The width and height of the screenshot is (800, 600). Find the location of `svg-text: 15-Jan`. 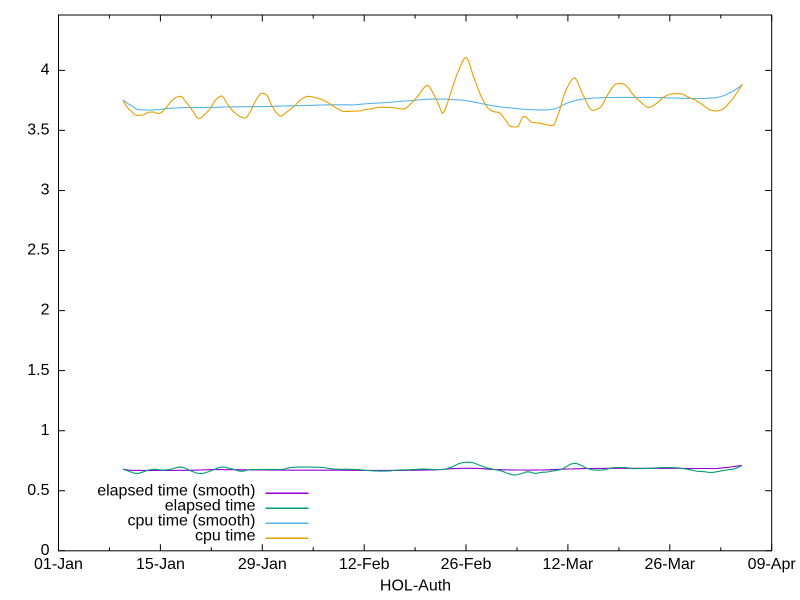

svg-text: 15-Jan is located at coordinates (160, 564).